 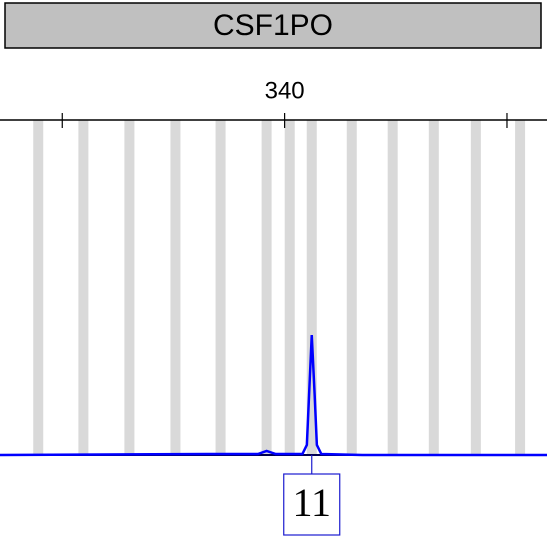 I want to click on allele-call-box, so click(x=312, y=504).